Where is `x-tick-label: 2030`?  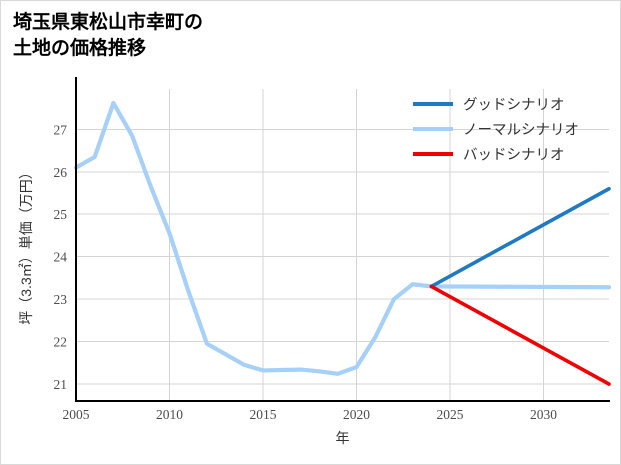 x-tick-label: 2030 is located at coordinates (543, 414).